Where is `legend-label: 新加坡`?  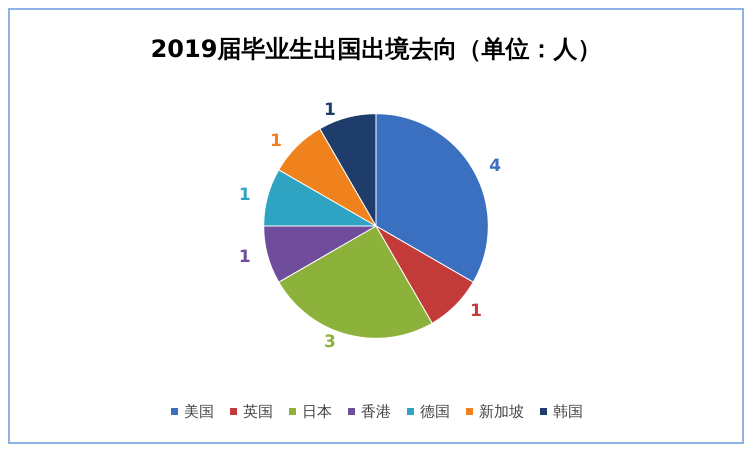 legend-label: 新加坡 is located at coordinates (501, 411).